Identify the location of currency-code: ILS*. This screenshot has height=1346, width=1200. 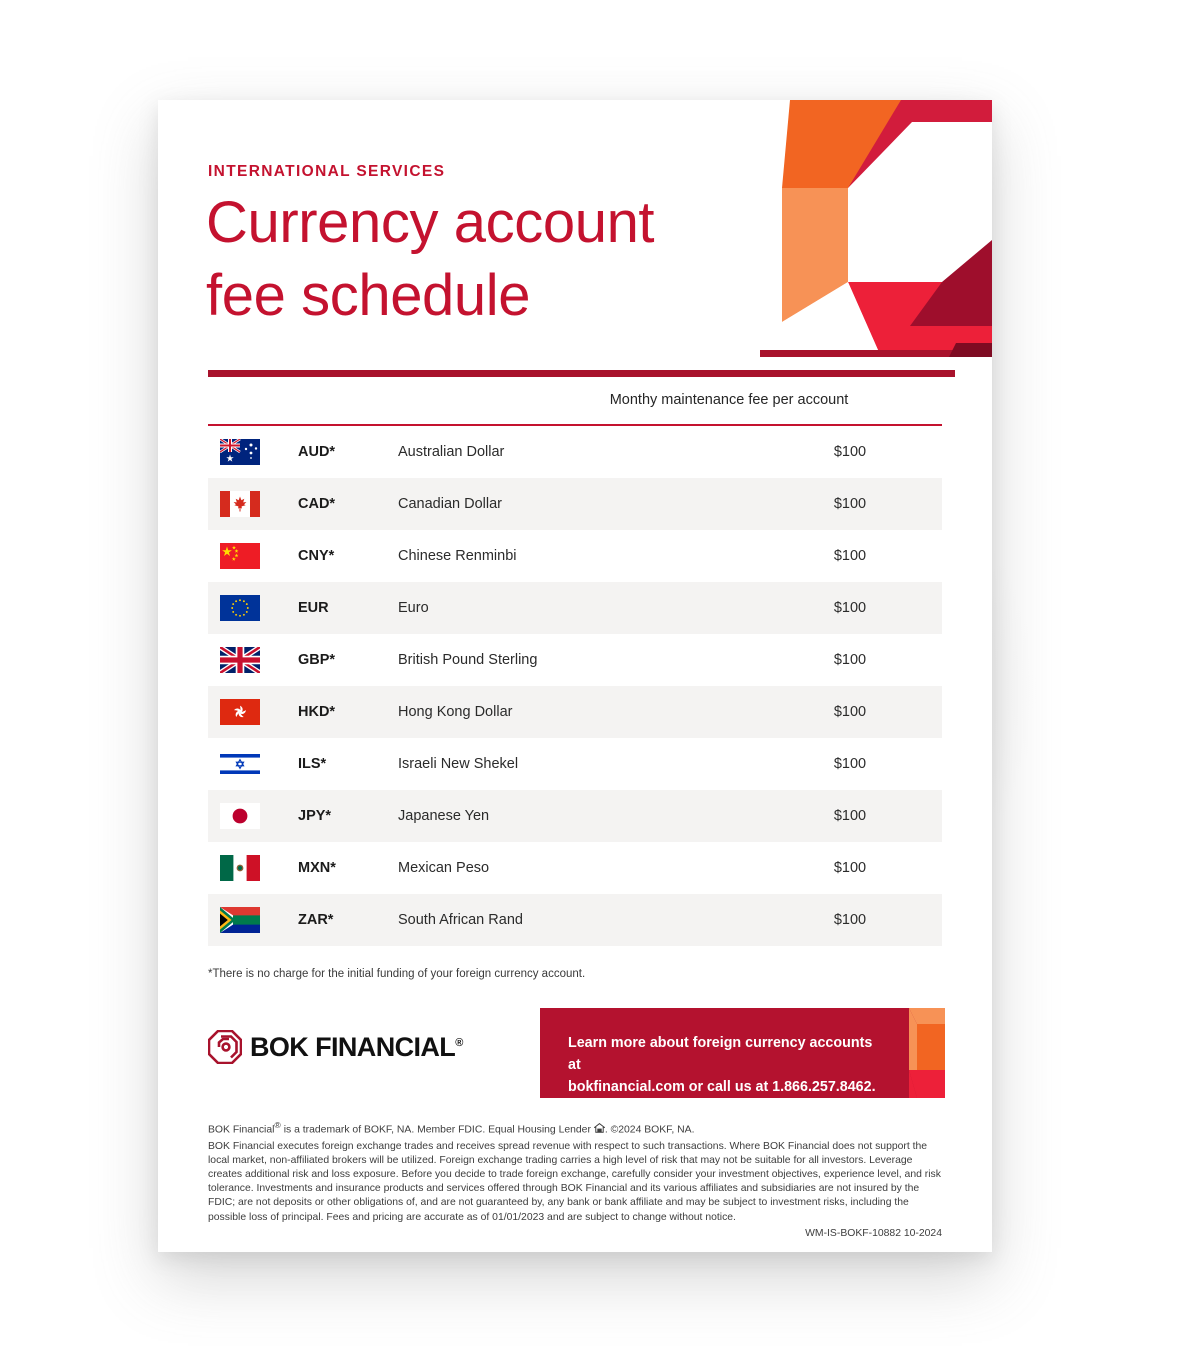
(312, 764).